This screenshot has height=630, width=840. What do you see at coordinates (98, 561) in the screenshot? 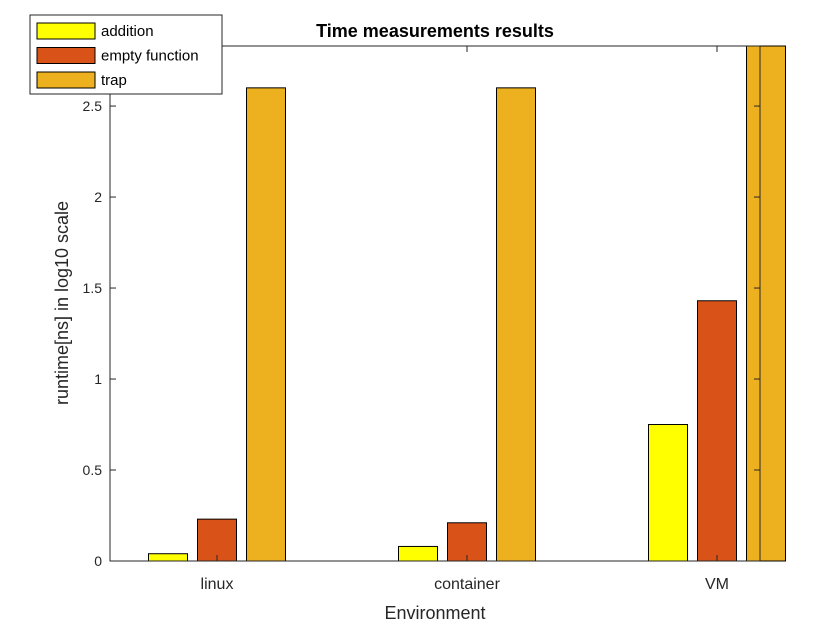
I see `y-tick-label: 0` at bounding box center [98, 561].